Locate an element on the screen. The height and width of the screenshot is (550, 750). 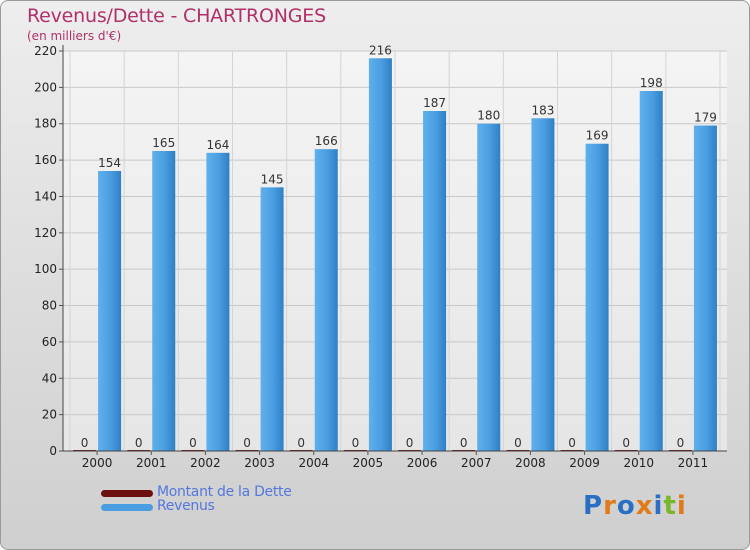
chart-subtitle: (en milliers d'€) is located at coordinates (74, 36).